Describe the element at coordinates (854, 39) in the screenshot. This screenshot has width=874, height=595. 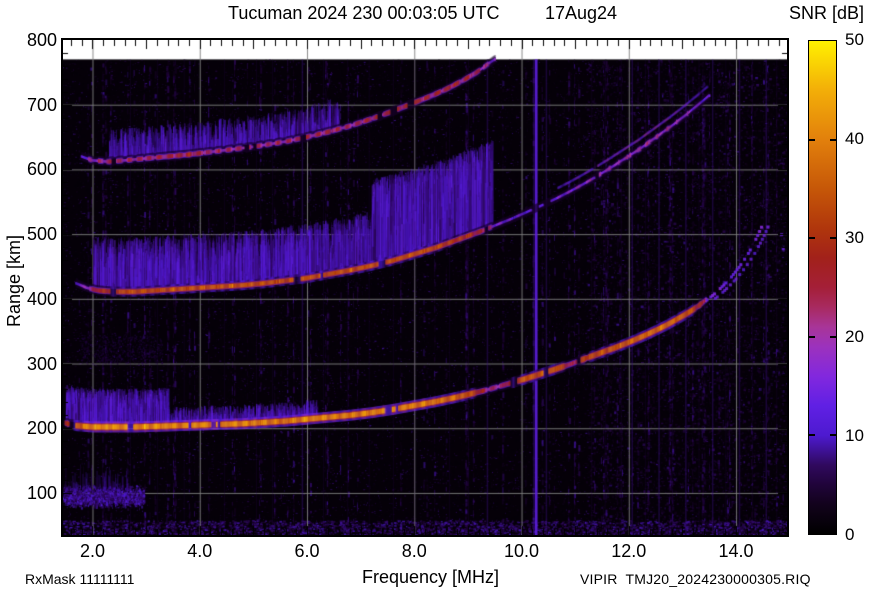
I see `colorbar-tick-label: 50` at that location.